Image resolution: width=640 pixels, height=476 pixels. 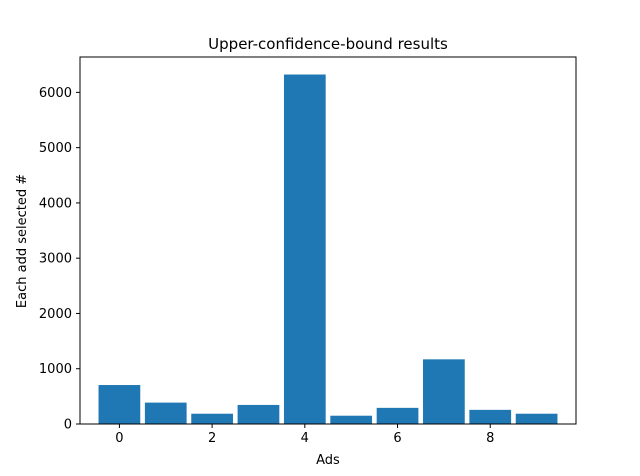 What do you see at coordinates (55, 148) in the screenshot?
I see `y-tick-label: 5000` at bounding box center [55, 148].